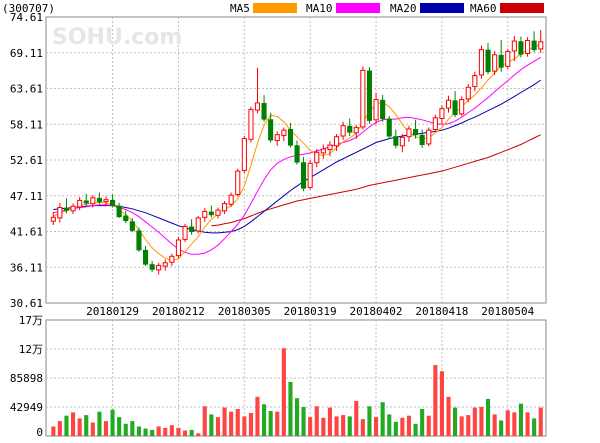 The image size is (600, 443). I want to click on date-tick-label: 20180129, so click(112, 311).